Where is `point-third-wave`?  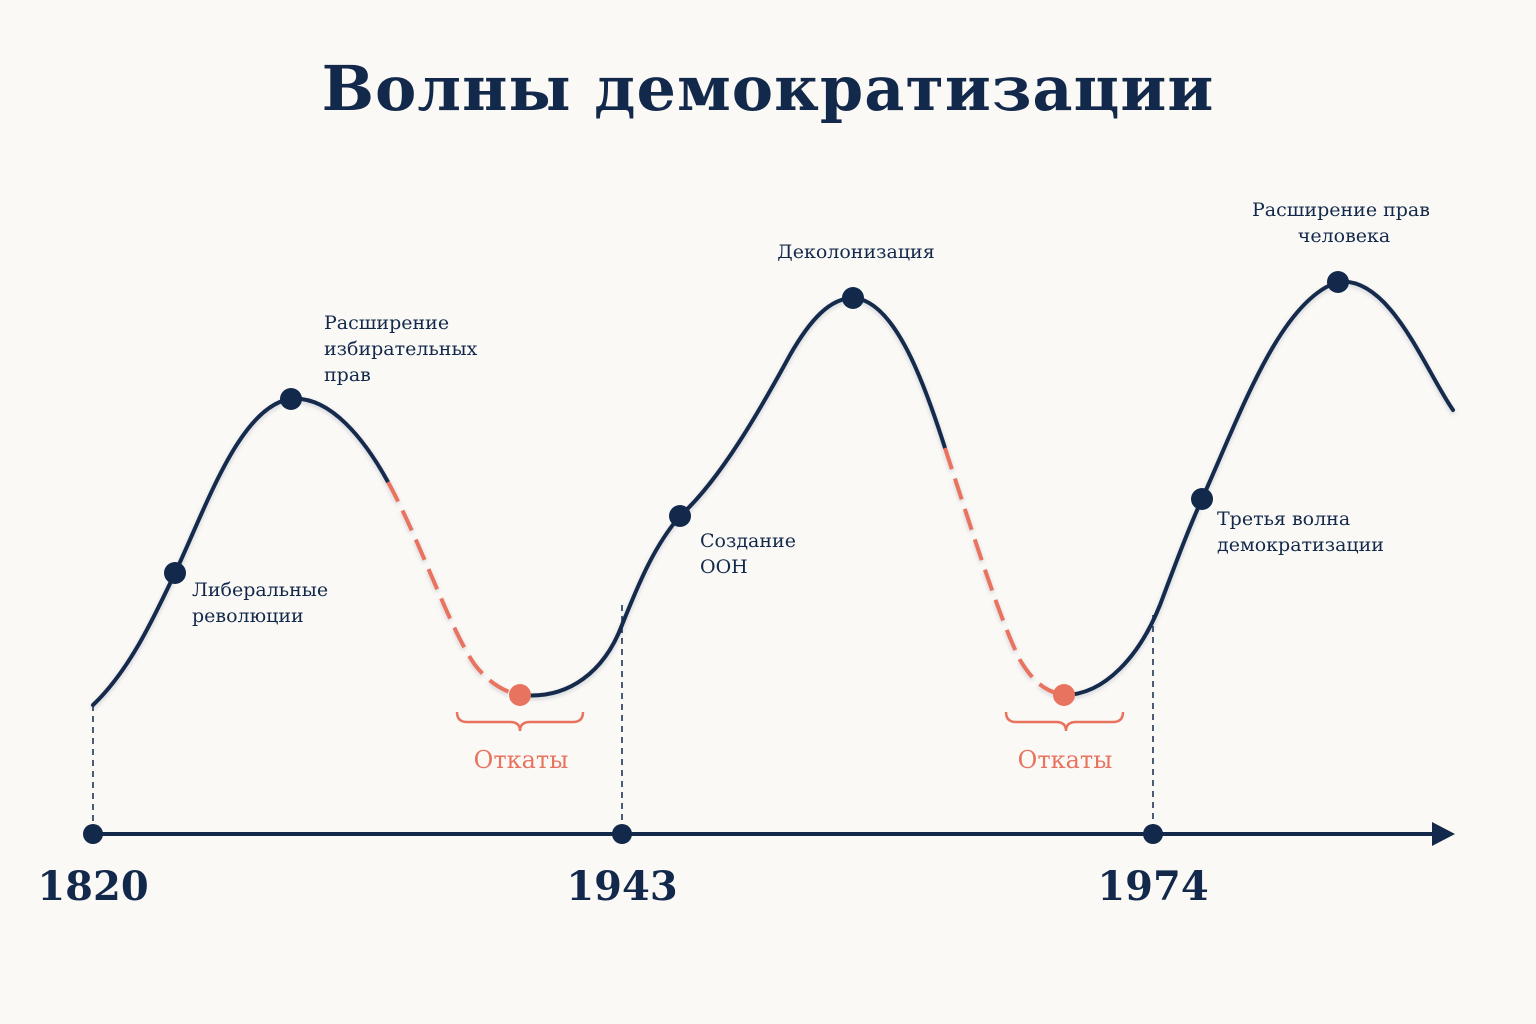
point-third-wave is located at coordinates (1202, 499).